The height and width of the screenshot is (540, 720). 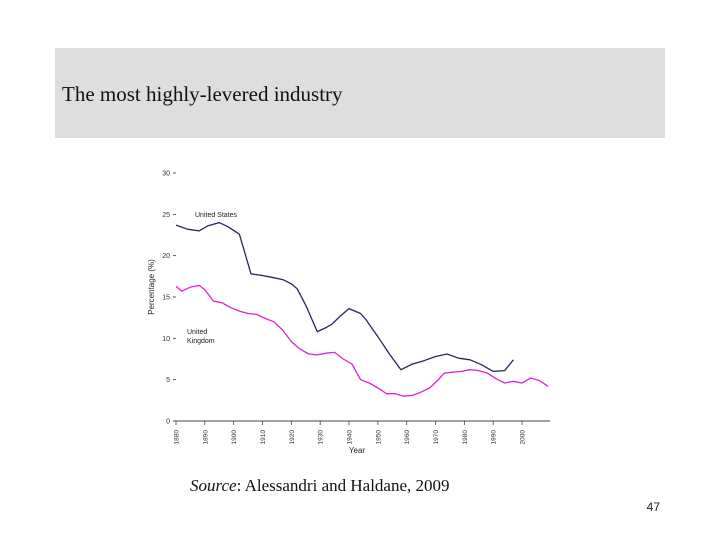 I want to click on y-axis-label: Percentage (%), so click(x=151, y=287).